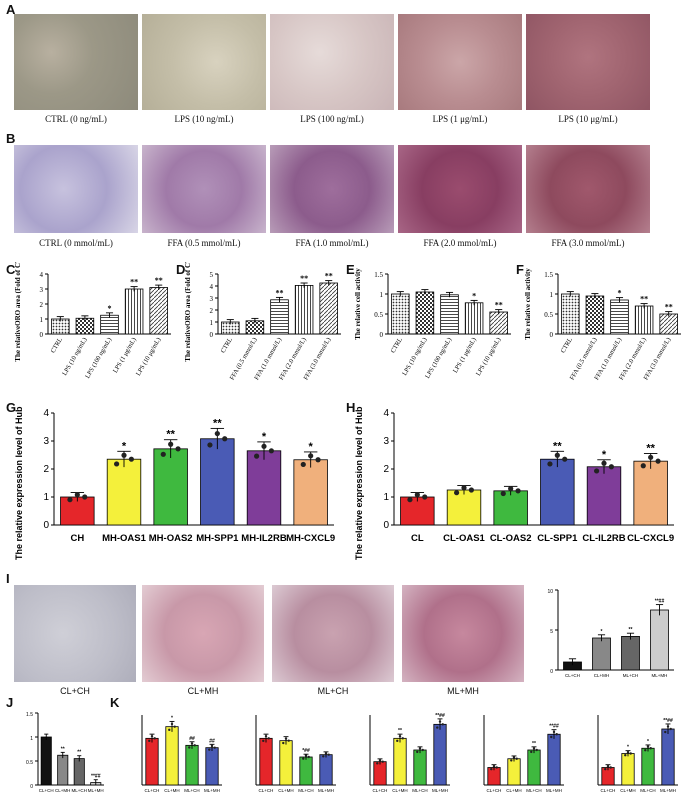 This screenshot has height=809, width=685. What do you see at coordinates (75, 691) in the screenshot?
I see `caption-i-1: CL+CH` at bounding box center [75, 691].